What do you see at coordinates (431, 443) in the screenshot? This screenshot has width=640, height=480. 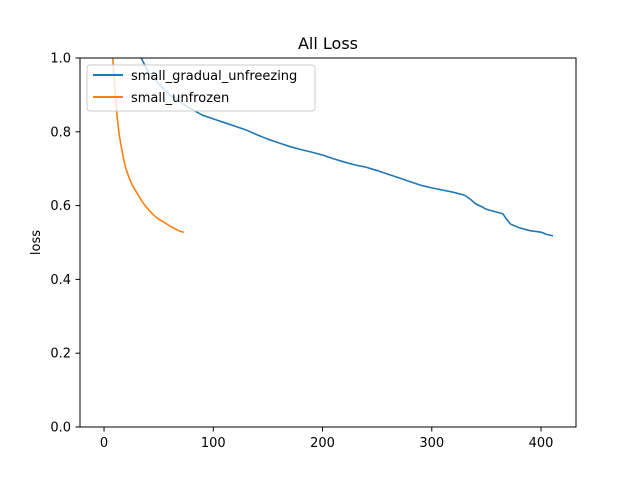 I see `x-tick-label: 300` at bounding box center [431, 443].